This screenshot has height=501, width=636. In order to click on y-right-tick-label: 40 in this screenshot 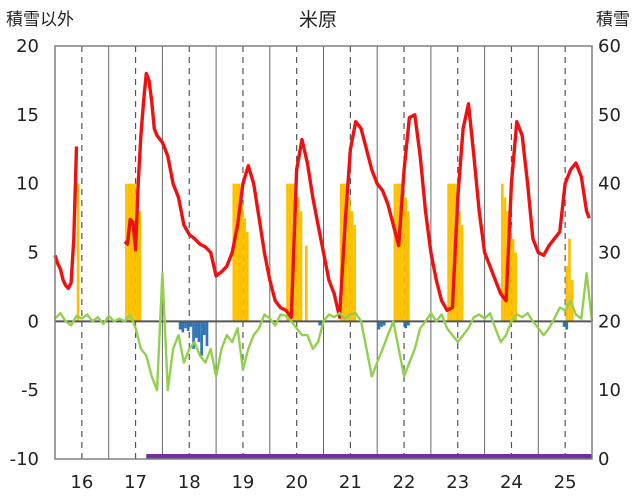, I will do `click(609, 184)`.